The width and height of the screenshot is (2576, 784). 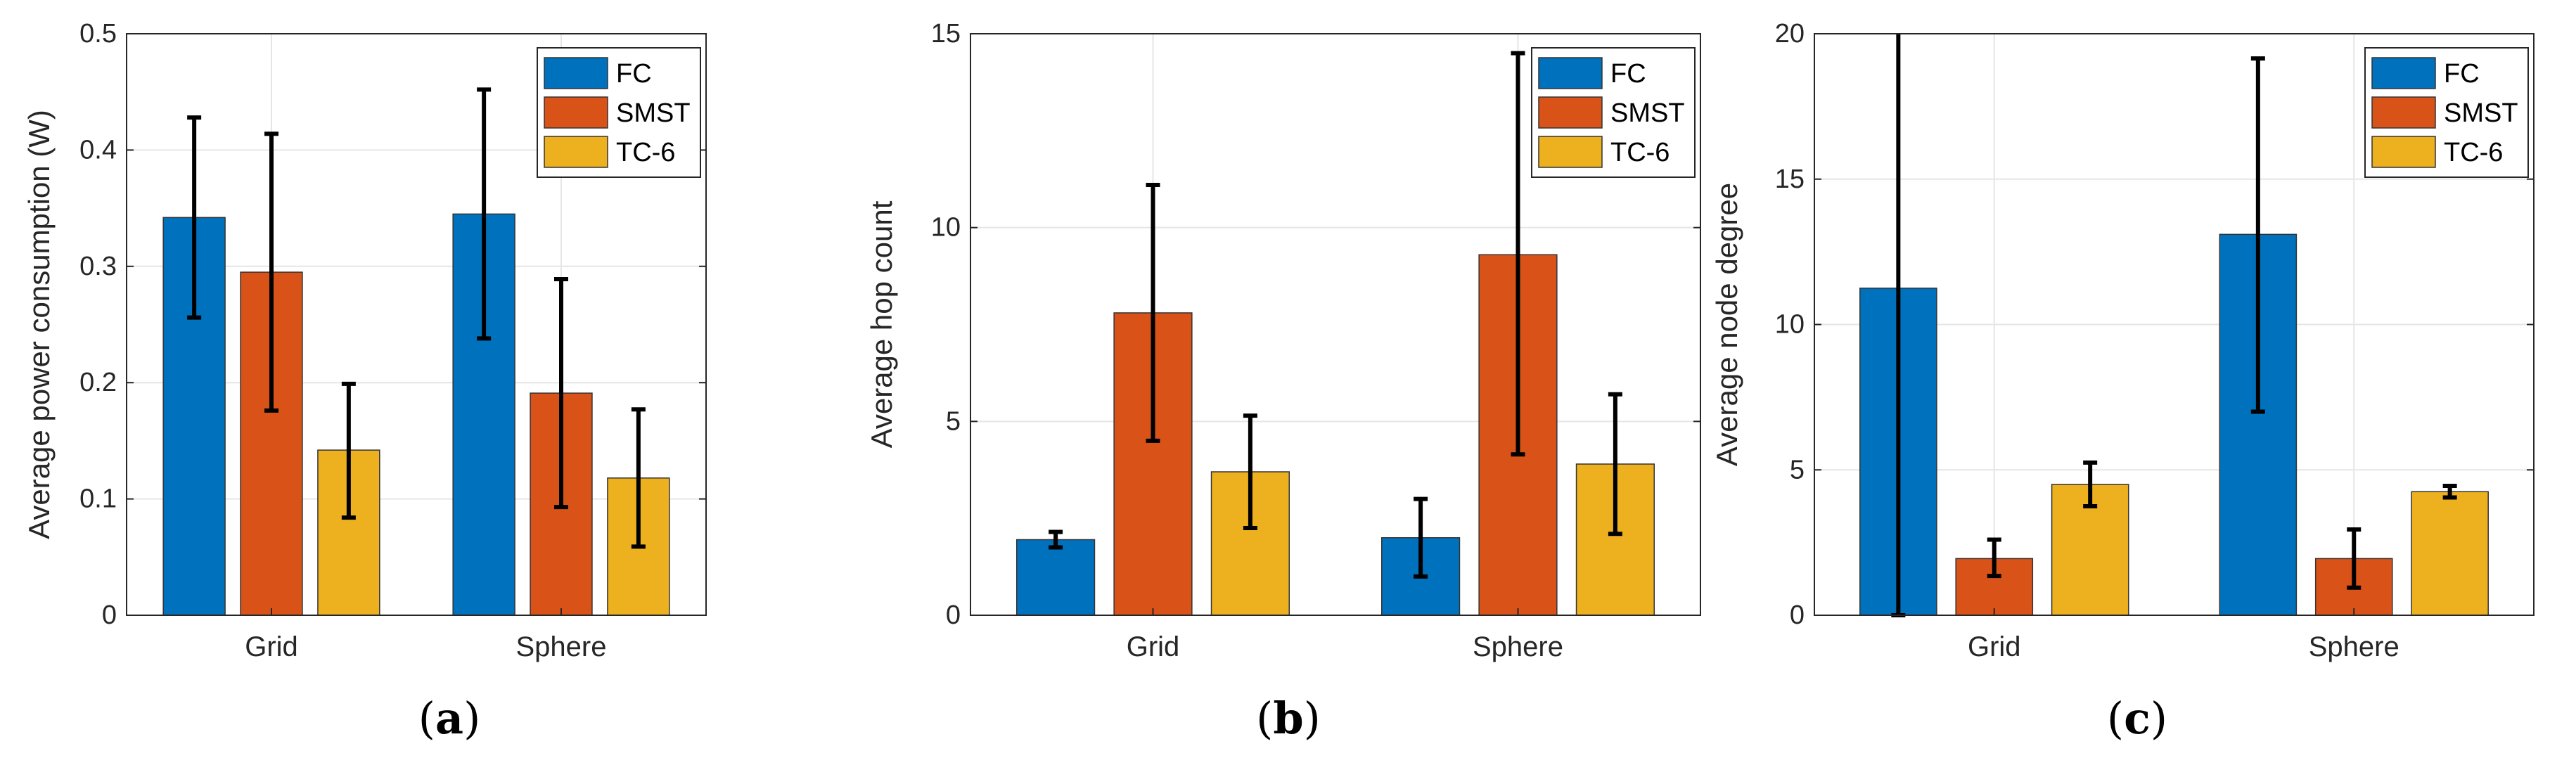 I want to click on y-tick-label: 0.5, so click(x=98, y=34).